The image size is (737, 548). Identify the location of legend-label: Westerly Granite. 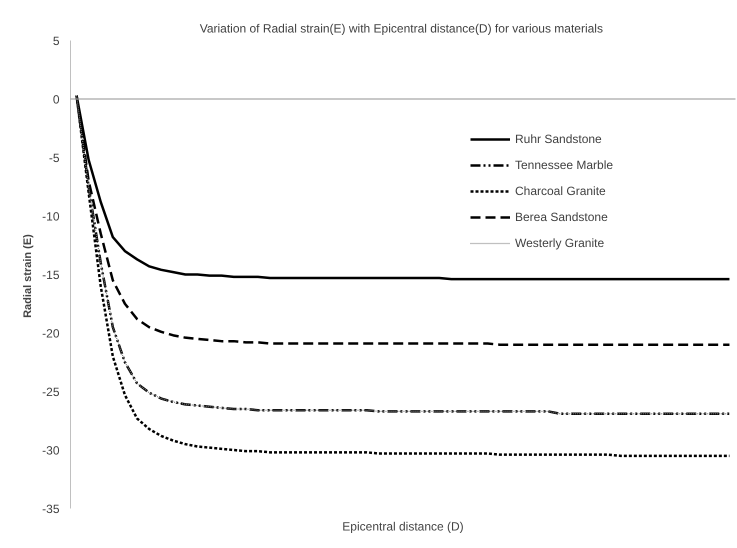
(559, 243).